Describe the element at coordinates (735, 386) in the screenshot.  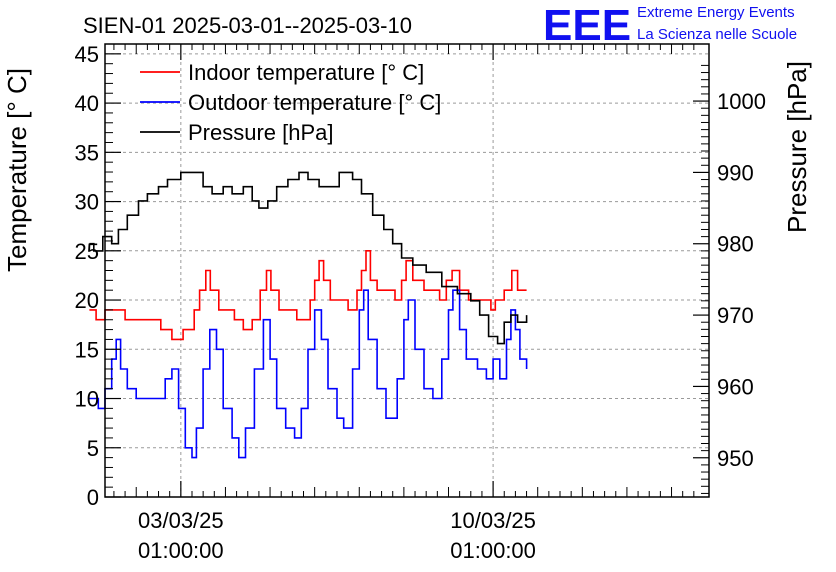
I see `y2-tick-label: 960` at that location.